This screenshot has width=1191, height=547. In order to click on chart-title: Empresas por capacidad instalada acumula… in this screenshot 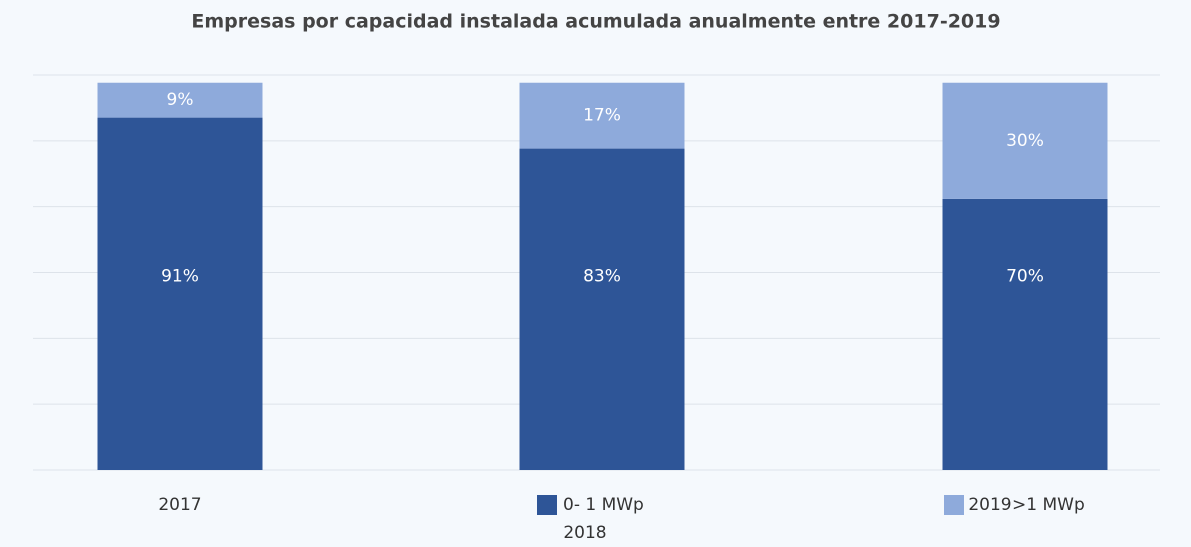, I will do `click(595, 22)`.